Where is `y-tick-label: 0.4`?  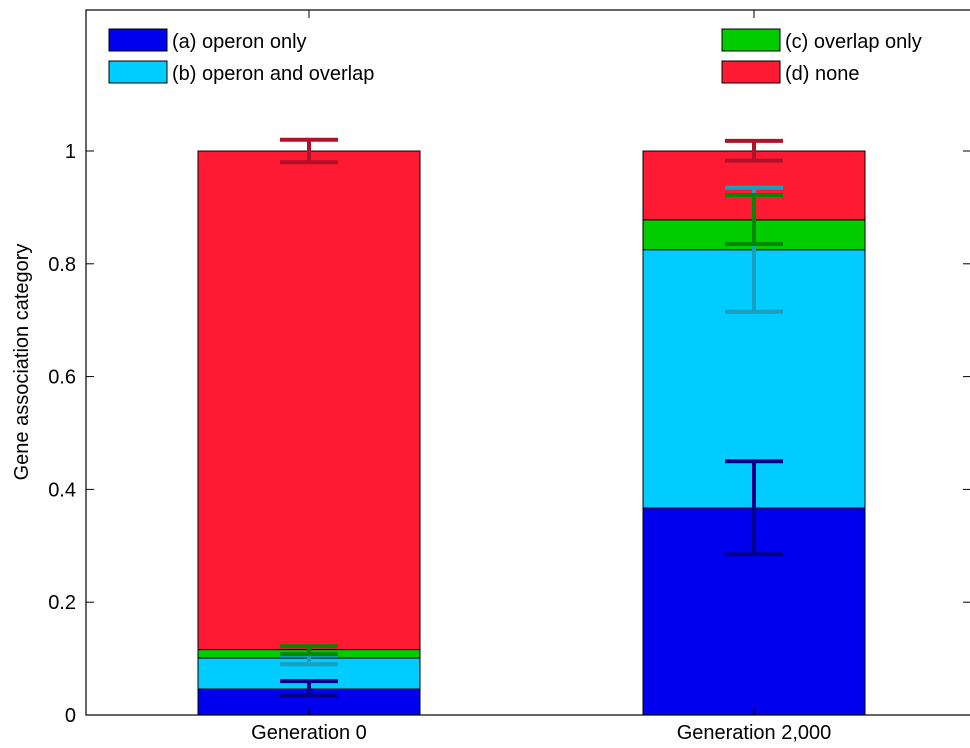
y-tick-label: 0.4 is located at coordinates (62, 490).